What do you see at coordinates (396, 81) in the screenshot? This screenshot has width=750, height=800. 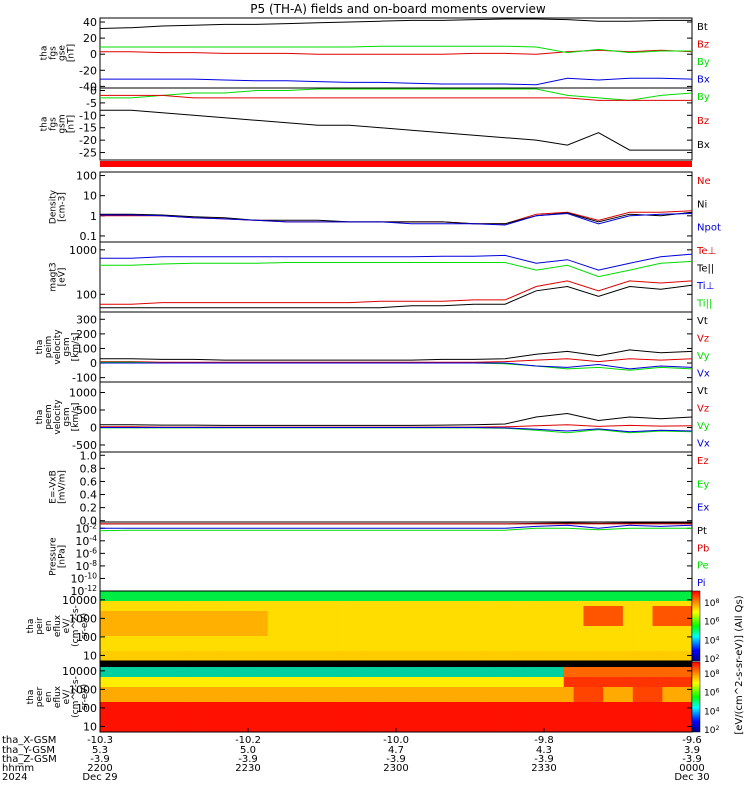 I see `series-fgs_gse-Bx` at bounding box center [396, 81].